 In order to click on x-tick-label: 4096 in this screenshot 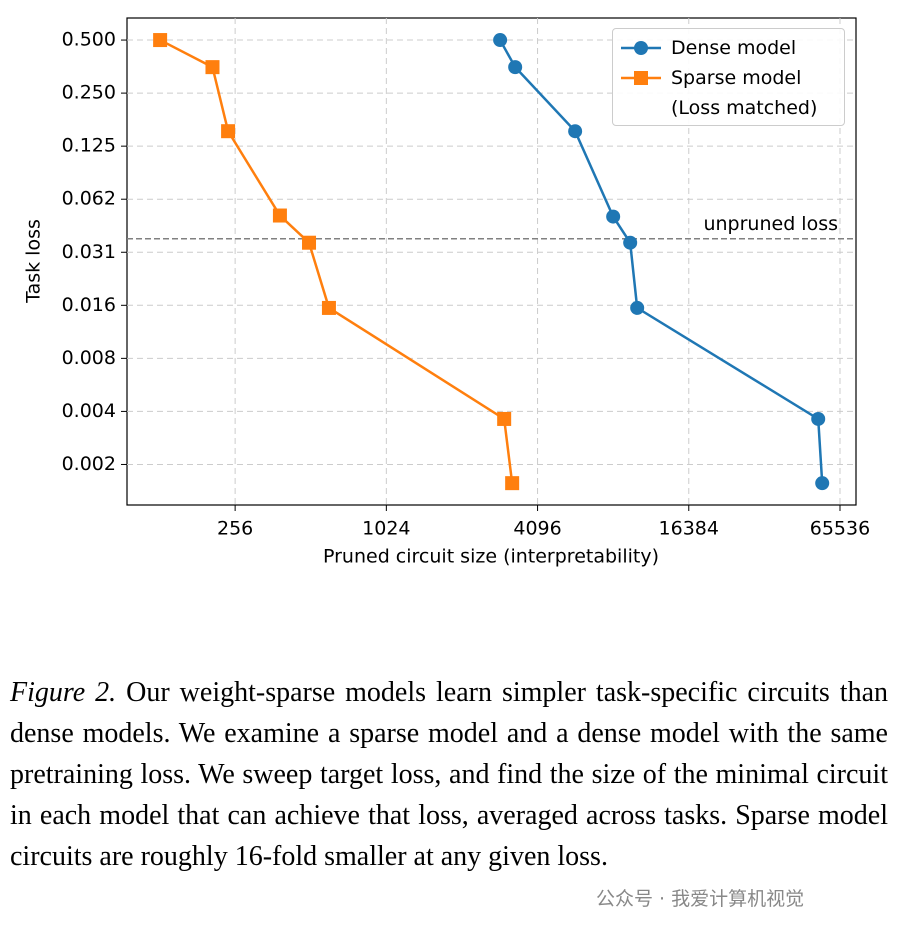, I will do `click(537, 529)`.